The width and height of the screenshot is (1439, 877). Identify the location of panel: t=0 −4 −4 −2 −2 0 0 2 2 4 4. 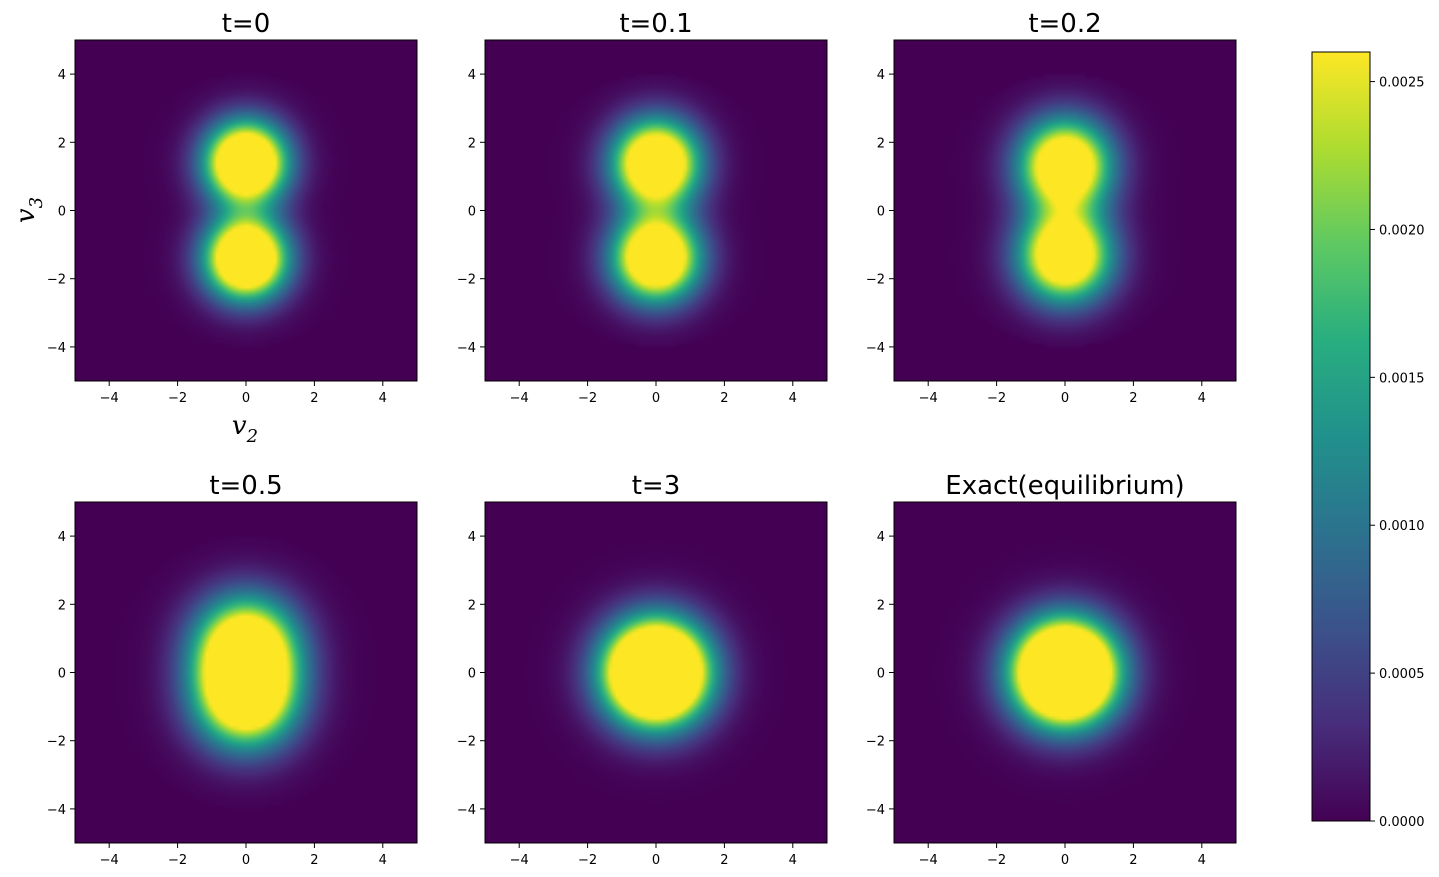
(232, 207).